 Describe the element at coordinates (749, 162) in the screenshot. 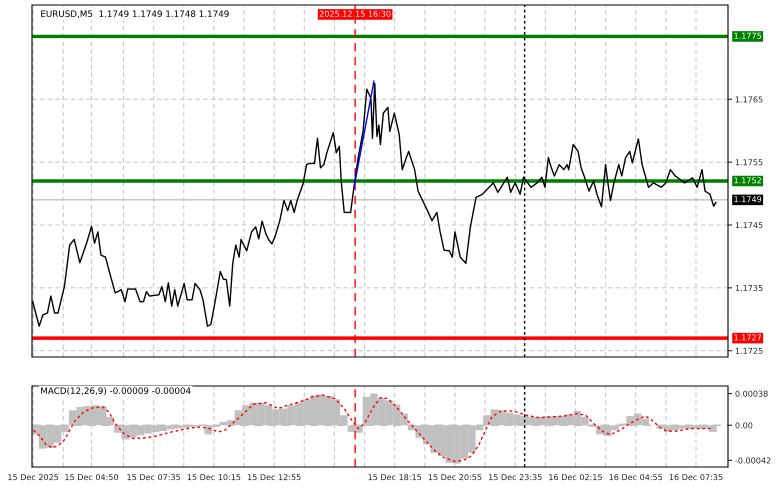

I see `y-tick-label: 1.1755` at that location.